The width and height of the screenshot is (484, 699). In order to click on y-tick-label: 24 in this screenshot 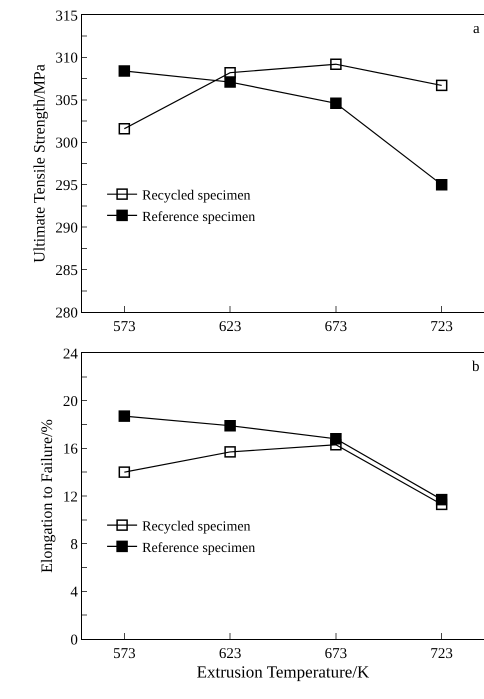, I will do `click(70, 354)`.